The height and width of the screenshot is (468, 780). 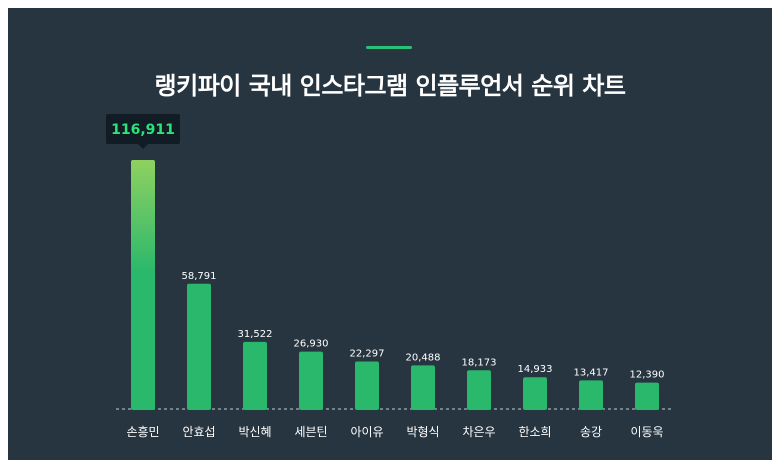 What do you see at coordinates (647, 375) in the screenshot?
I see `data-label: 12,390` at bounding box center [647, 375].